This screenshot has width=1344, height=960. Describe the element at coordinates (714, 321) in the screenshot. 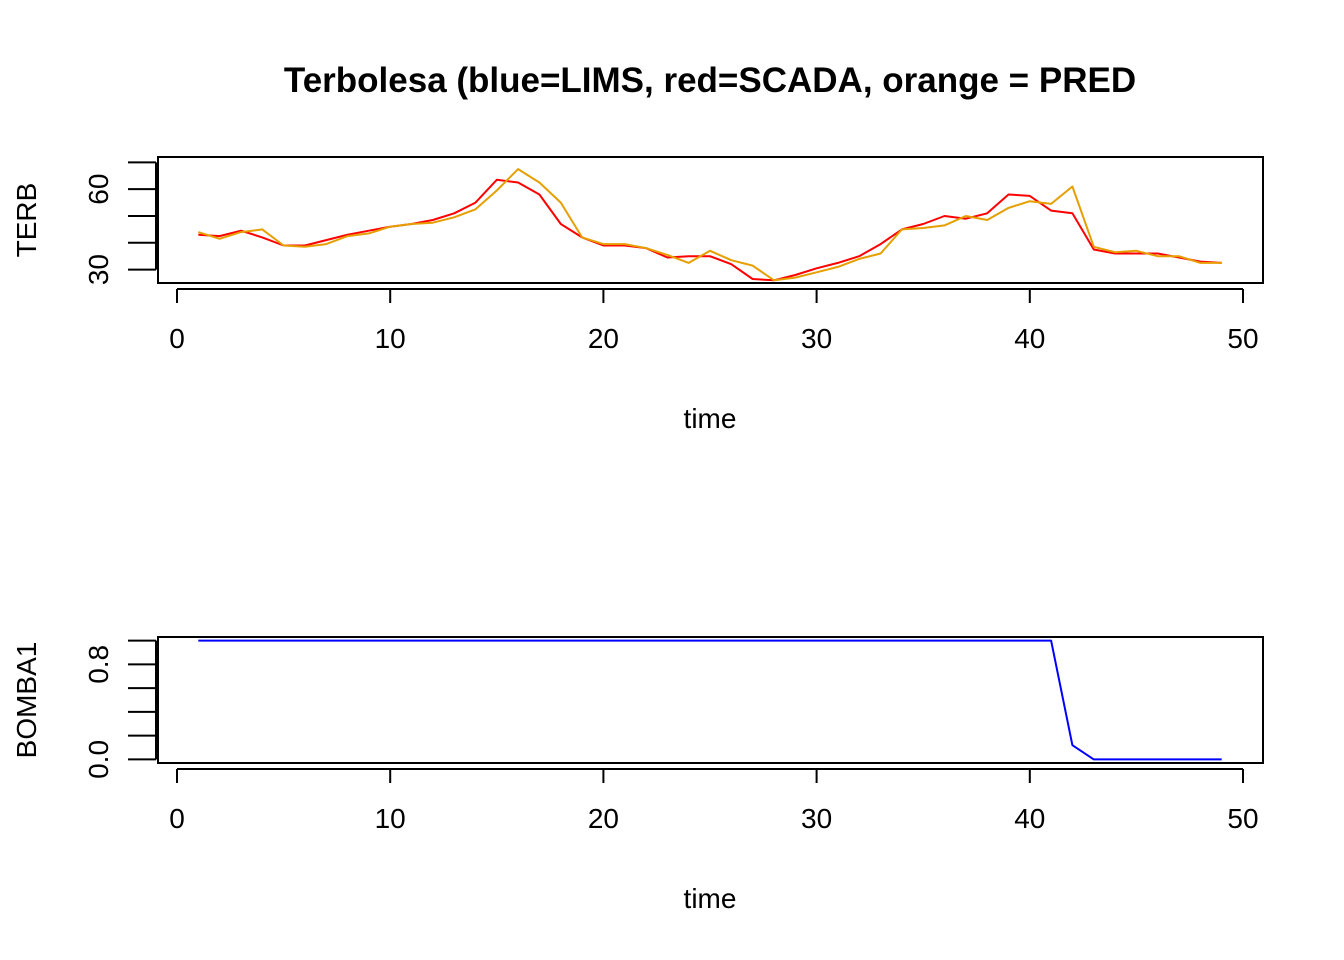

I see `x-axis-terb: 0 10 20 30 40 50` at that location.